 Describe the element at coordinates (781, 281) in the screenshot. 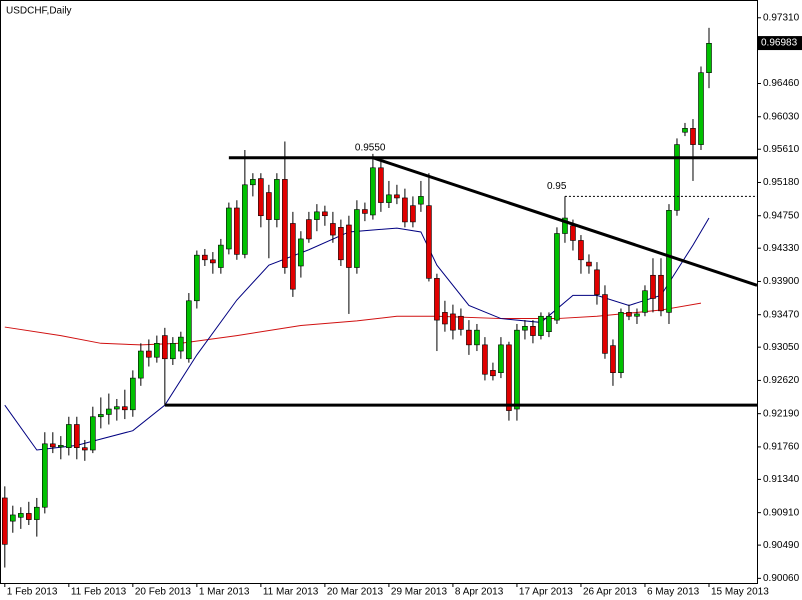

I see `y-tick-label: 0.93900` at that location.